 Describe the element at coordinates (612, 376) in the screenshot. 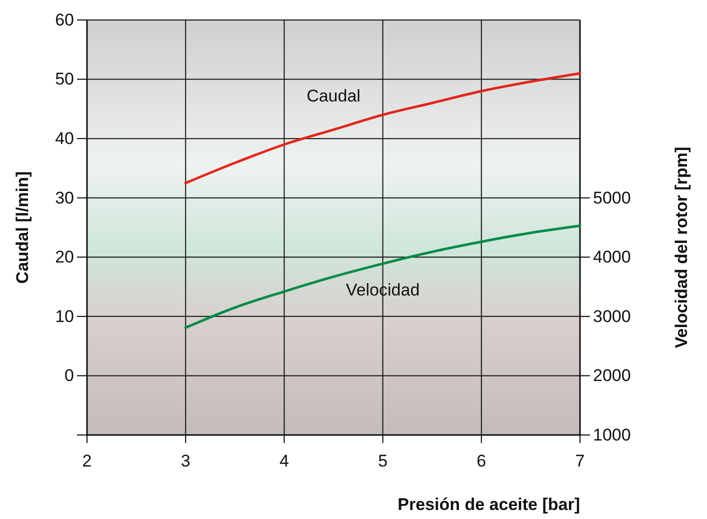

I see `y2-tick-label: 2000` at that location.